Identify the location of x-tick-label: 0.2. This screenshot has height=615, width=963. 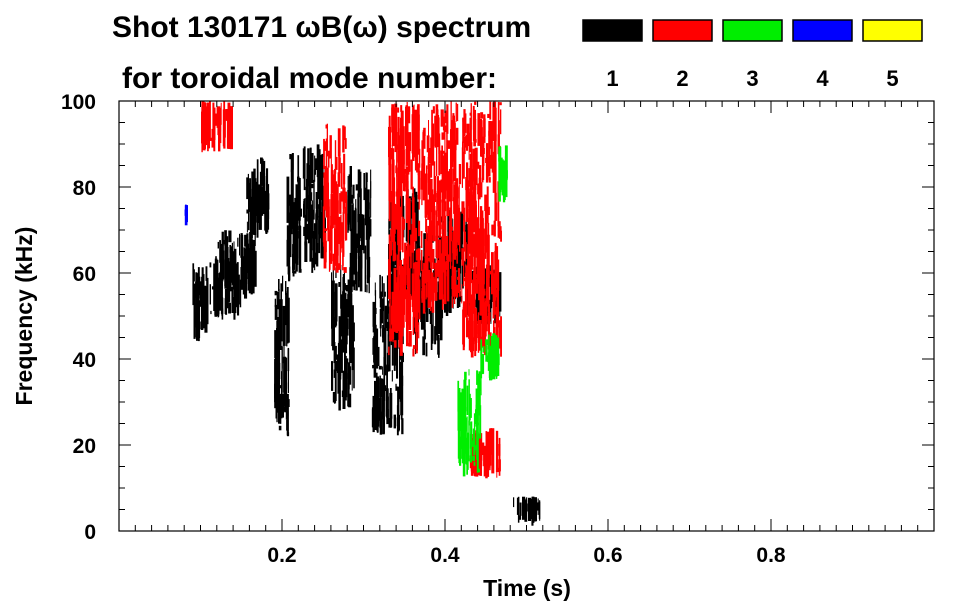
(281, 555).